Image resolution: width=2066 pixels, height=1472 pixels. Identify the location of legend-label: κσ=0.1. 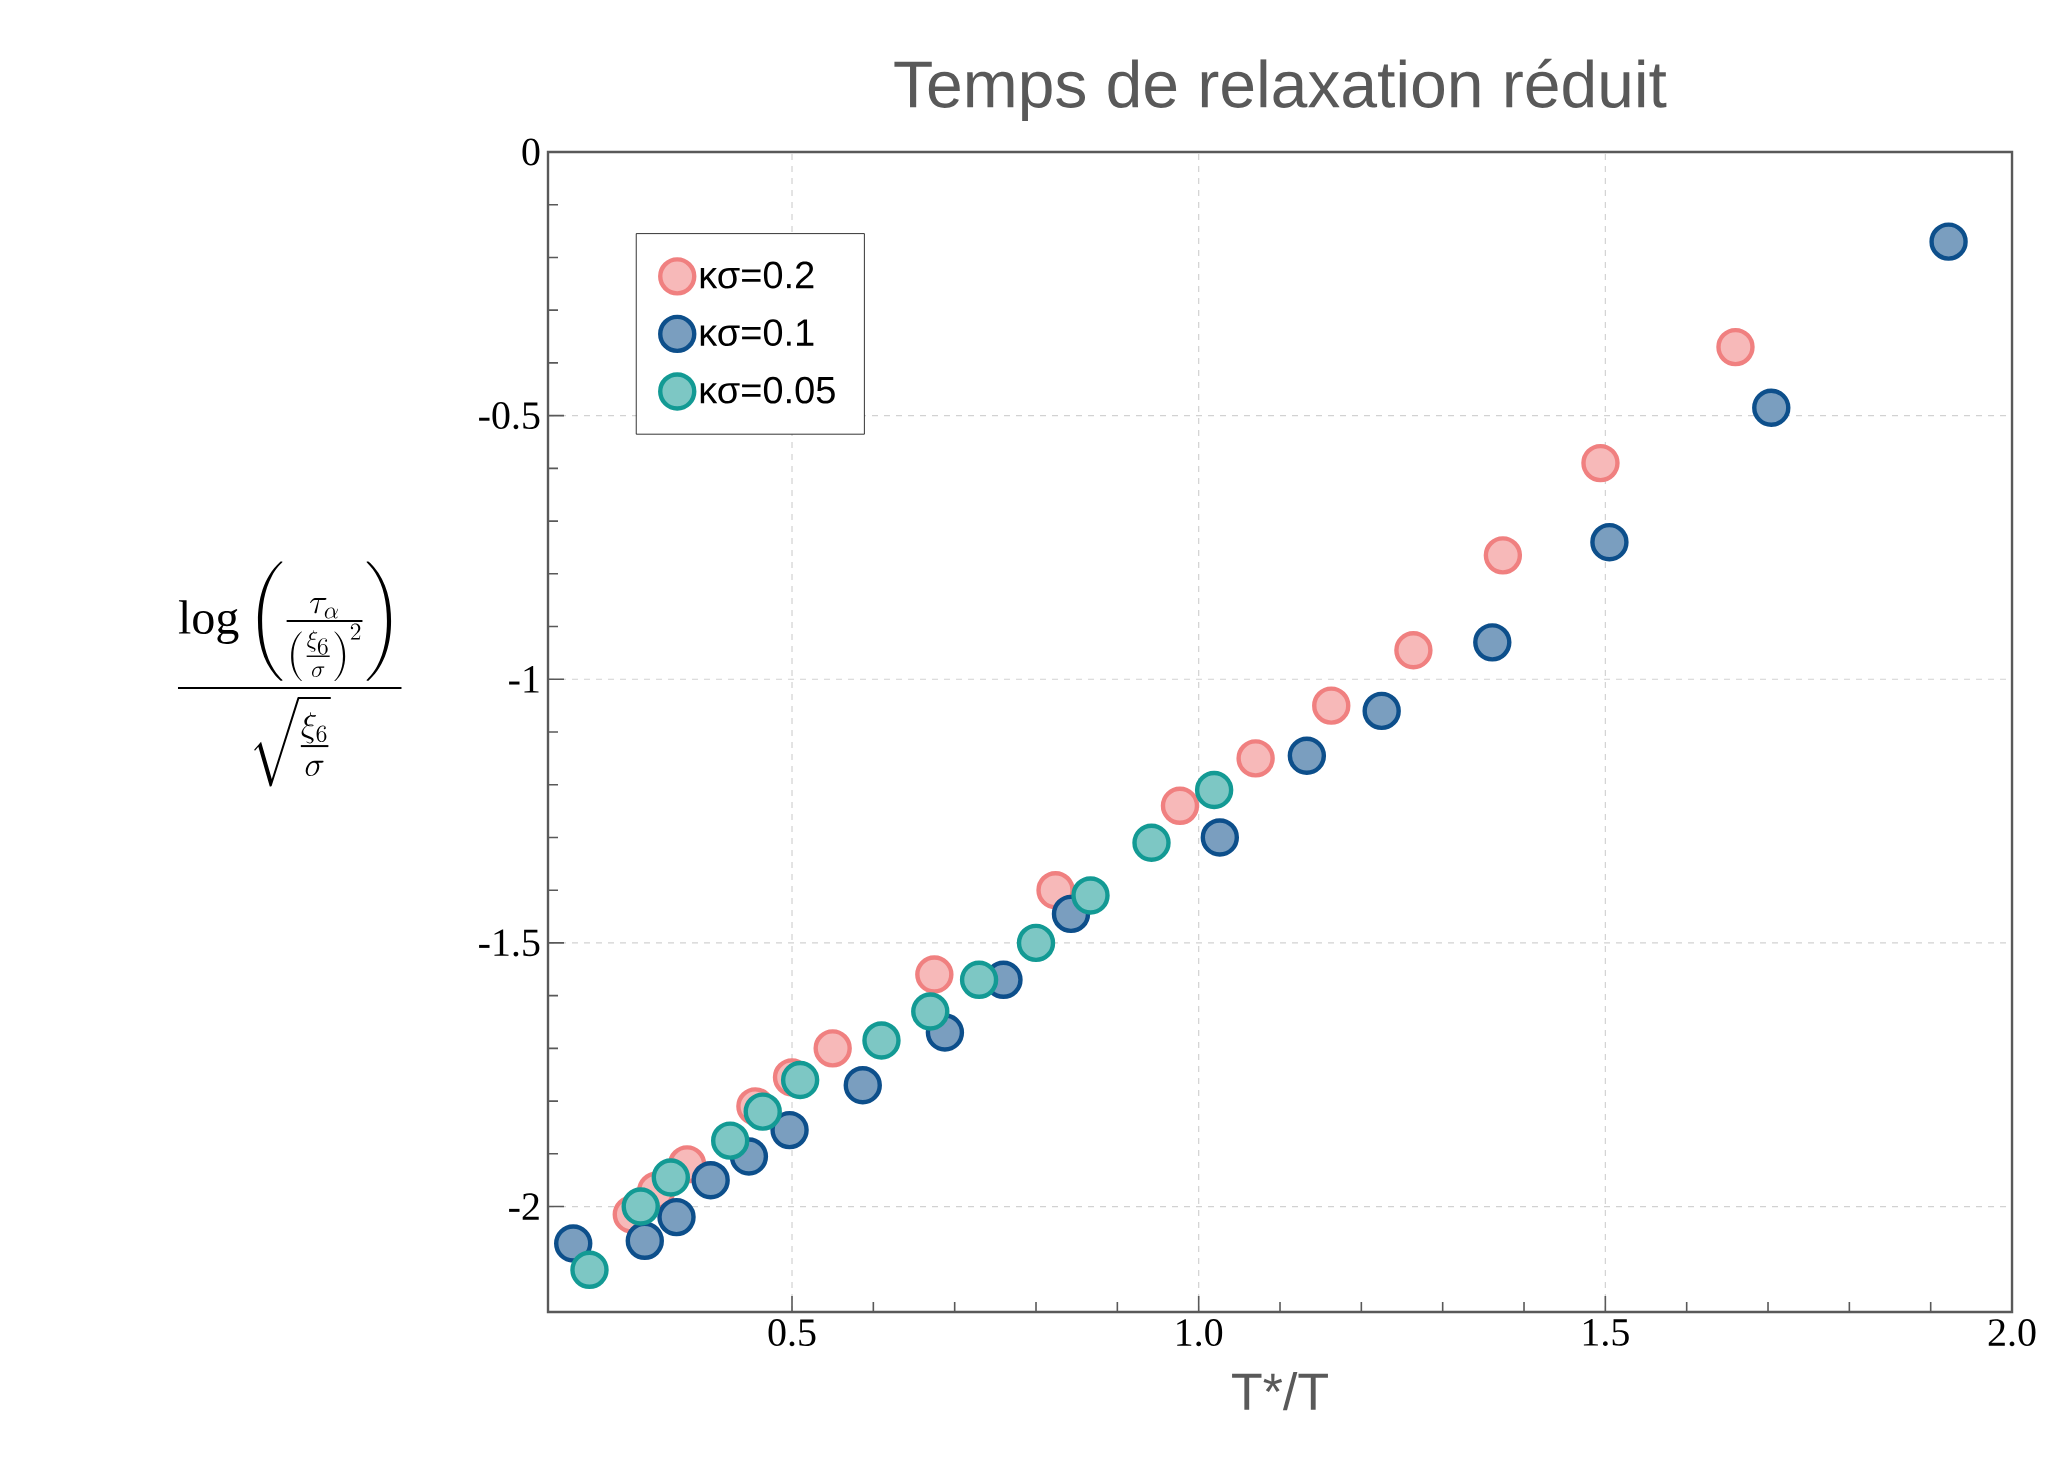
(757, 333).